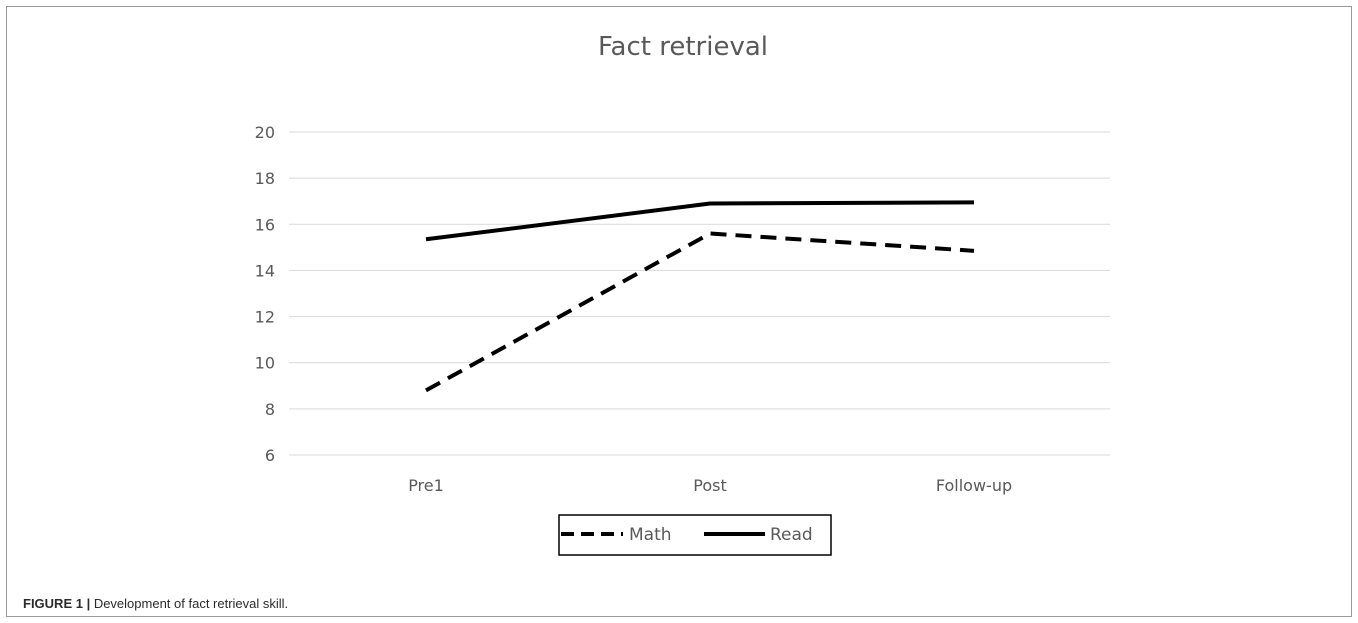  What do you see at coordinates (791, 535) in the screenshot?
I see `legend-label-read: Read` at bounding box center [791, 535].